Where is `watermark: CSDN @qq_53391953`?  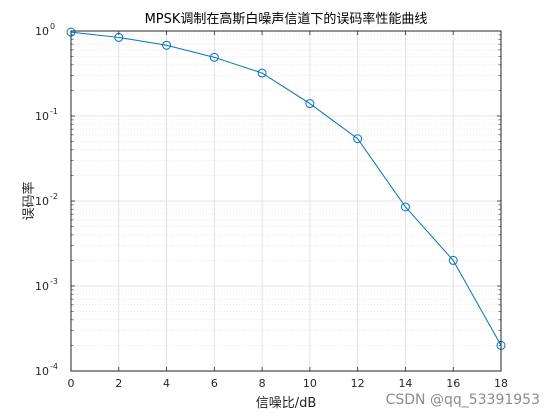 watermark: CSDN @qq_53391953 is located at coordinates (463, 400).